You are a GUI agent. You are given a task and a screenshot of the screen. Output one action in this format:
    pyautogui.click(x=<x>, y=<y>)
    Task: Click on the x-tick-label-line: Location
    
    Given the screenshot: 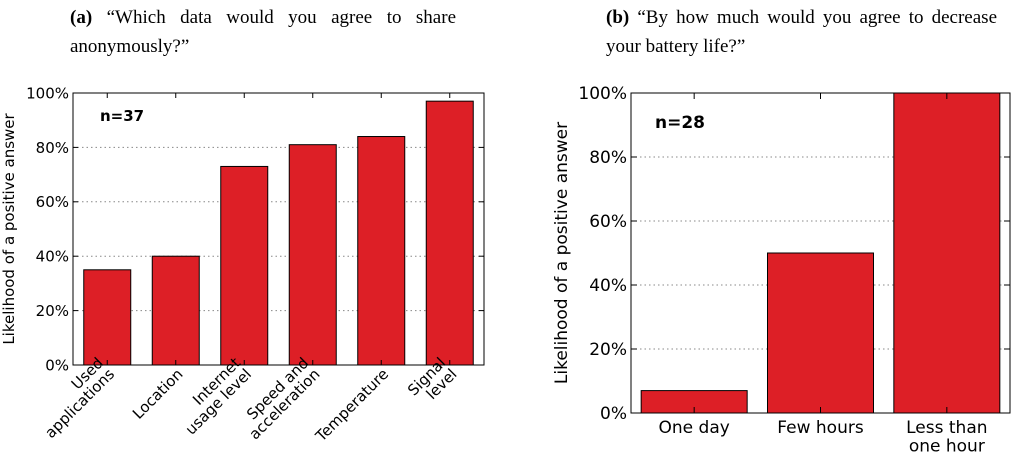 What is the action you would take?
    pyautogui.click(x=158, y=394)
    